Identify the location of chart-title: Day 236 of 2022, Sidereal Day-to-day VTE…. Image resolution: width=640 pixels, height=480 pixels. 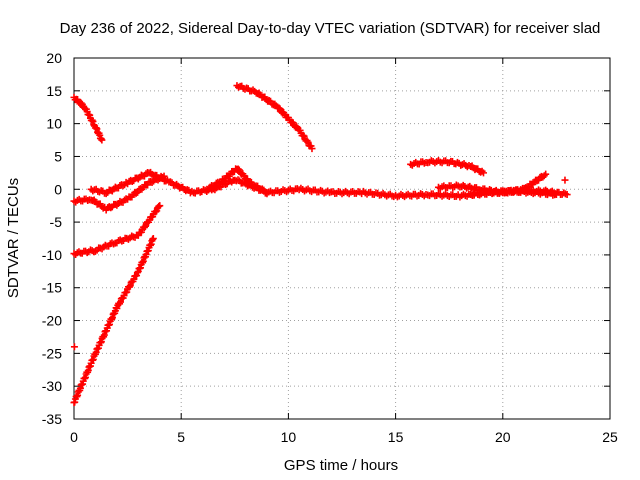
(330, 28).